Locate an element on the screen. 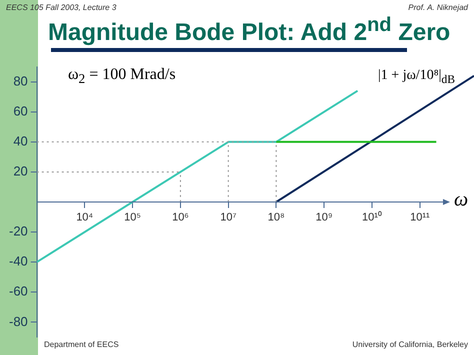 The width and height of the screenshot is (474, 355). y-tick-label: -60 is located at coordinates (18, 291).